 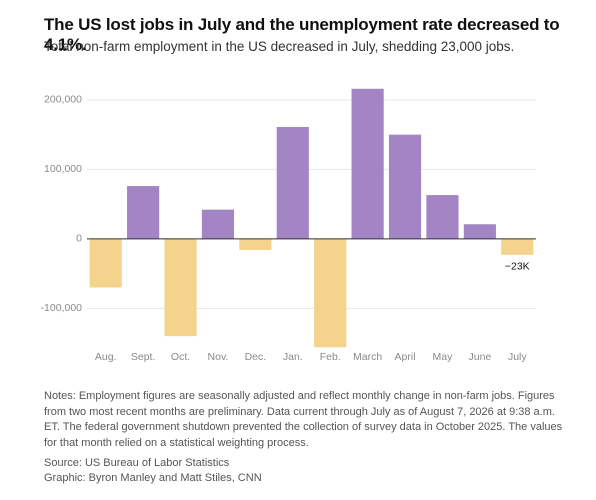 I want to click on x-tick-label: April, so click(x=405, y=357).